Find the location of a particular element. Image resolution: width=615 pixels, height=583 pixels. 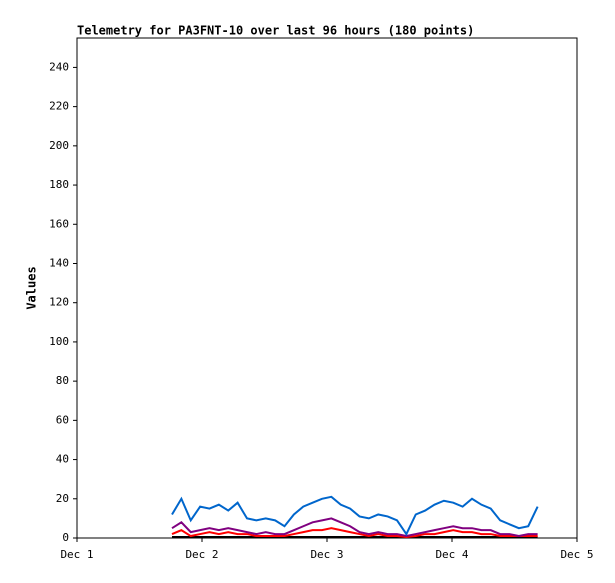

y-axis-label: Values is located at coordinates (32, 287).